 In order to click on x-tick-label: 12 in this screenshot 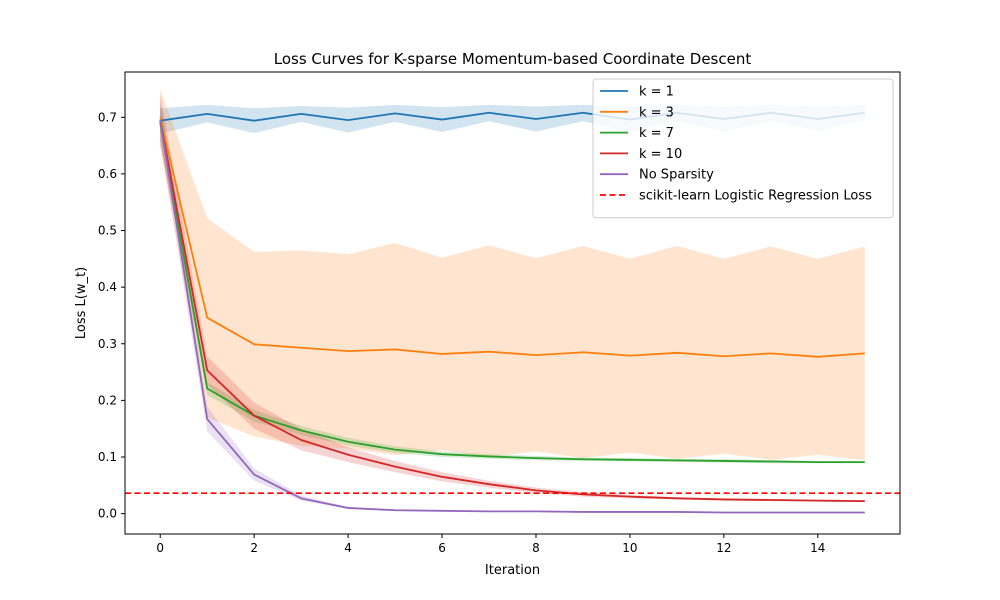, I will do `click(723, 548)`.